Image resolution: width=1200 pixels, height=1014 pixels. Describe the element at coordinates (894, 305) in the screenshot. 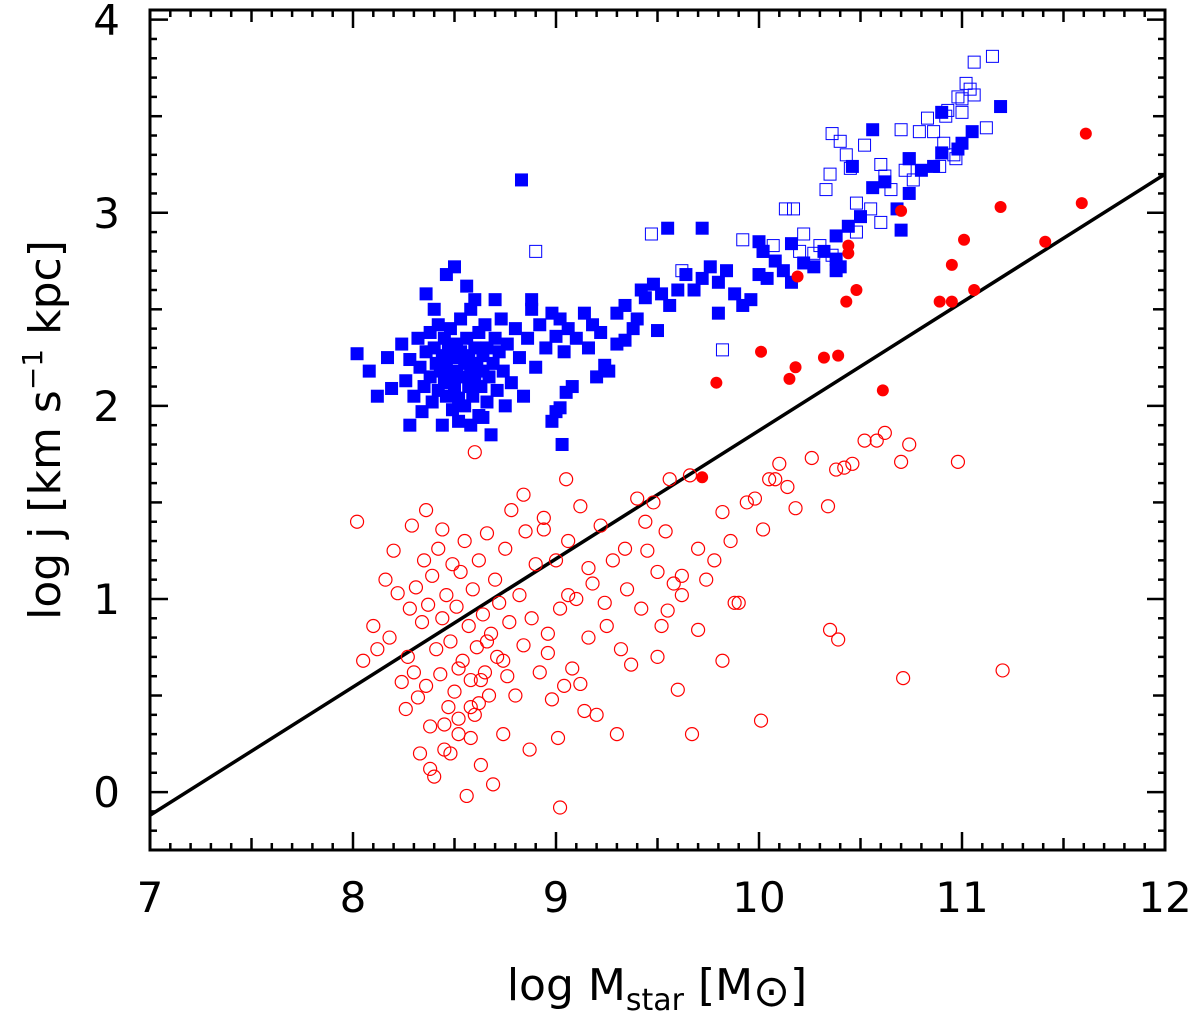

I see `filled-red-circles-series` at that location.